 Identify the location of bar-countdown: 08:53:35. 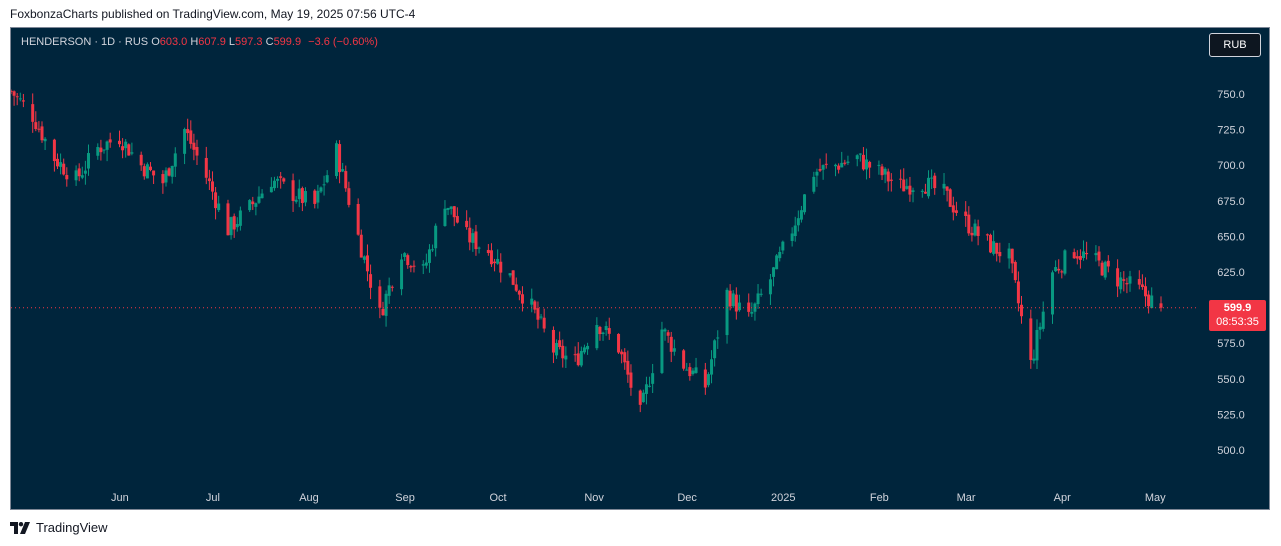
(1237, 322).